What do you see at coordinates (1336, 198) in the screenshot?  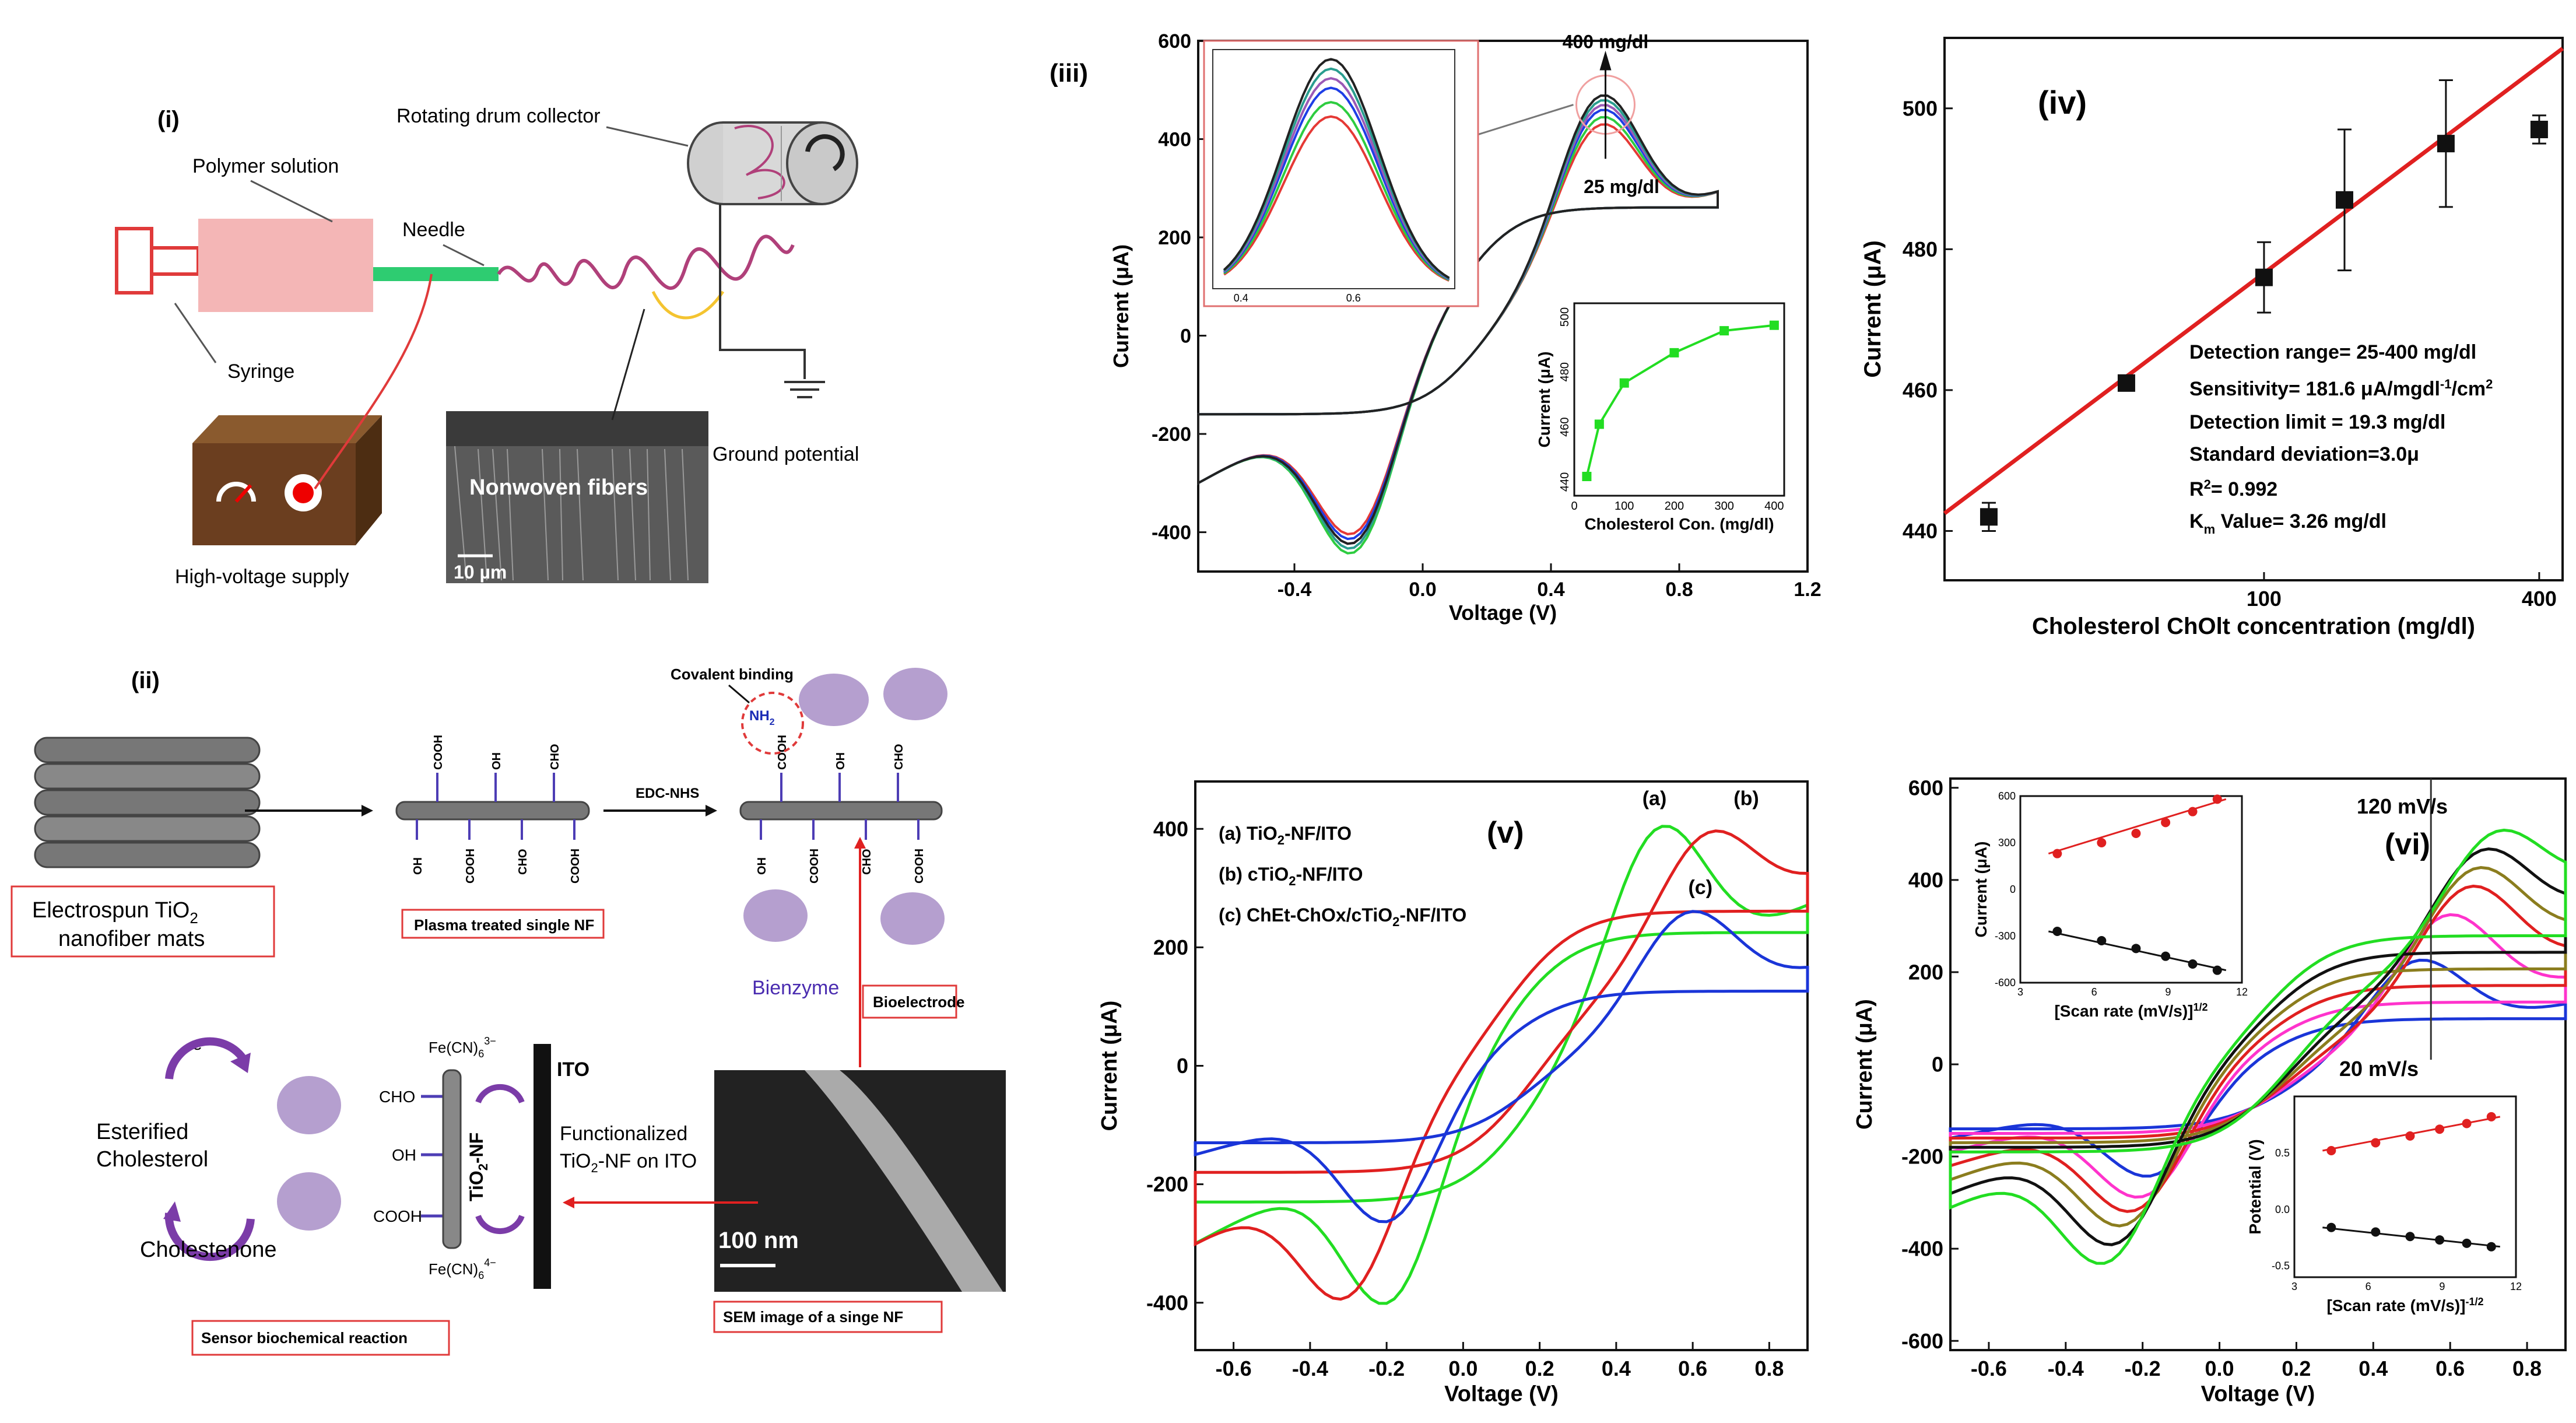 I see `iii-zoom-series-25-mg-dl` at bounding box center [1336, 198].